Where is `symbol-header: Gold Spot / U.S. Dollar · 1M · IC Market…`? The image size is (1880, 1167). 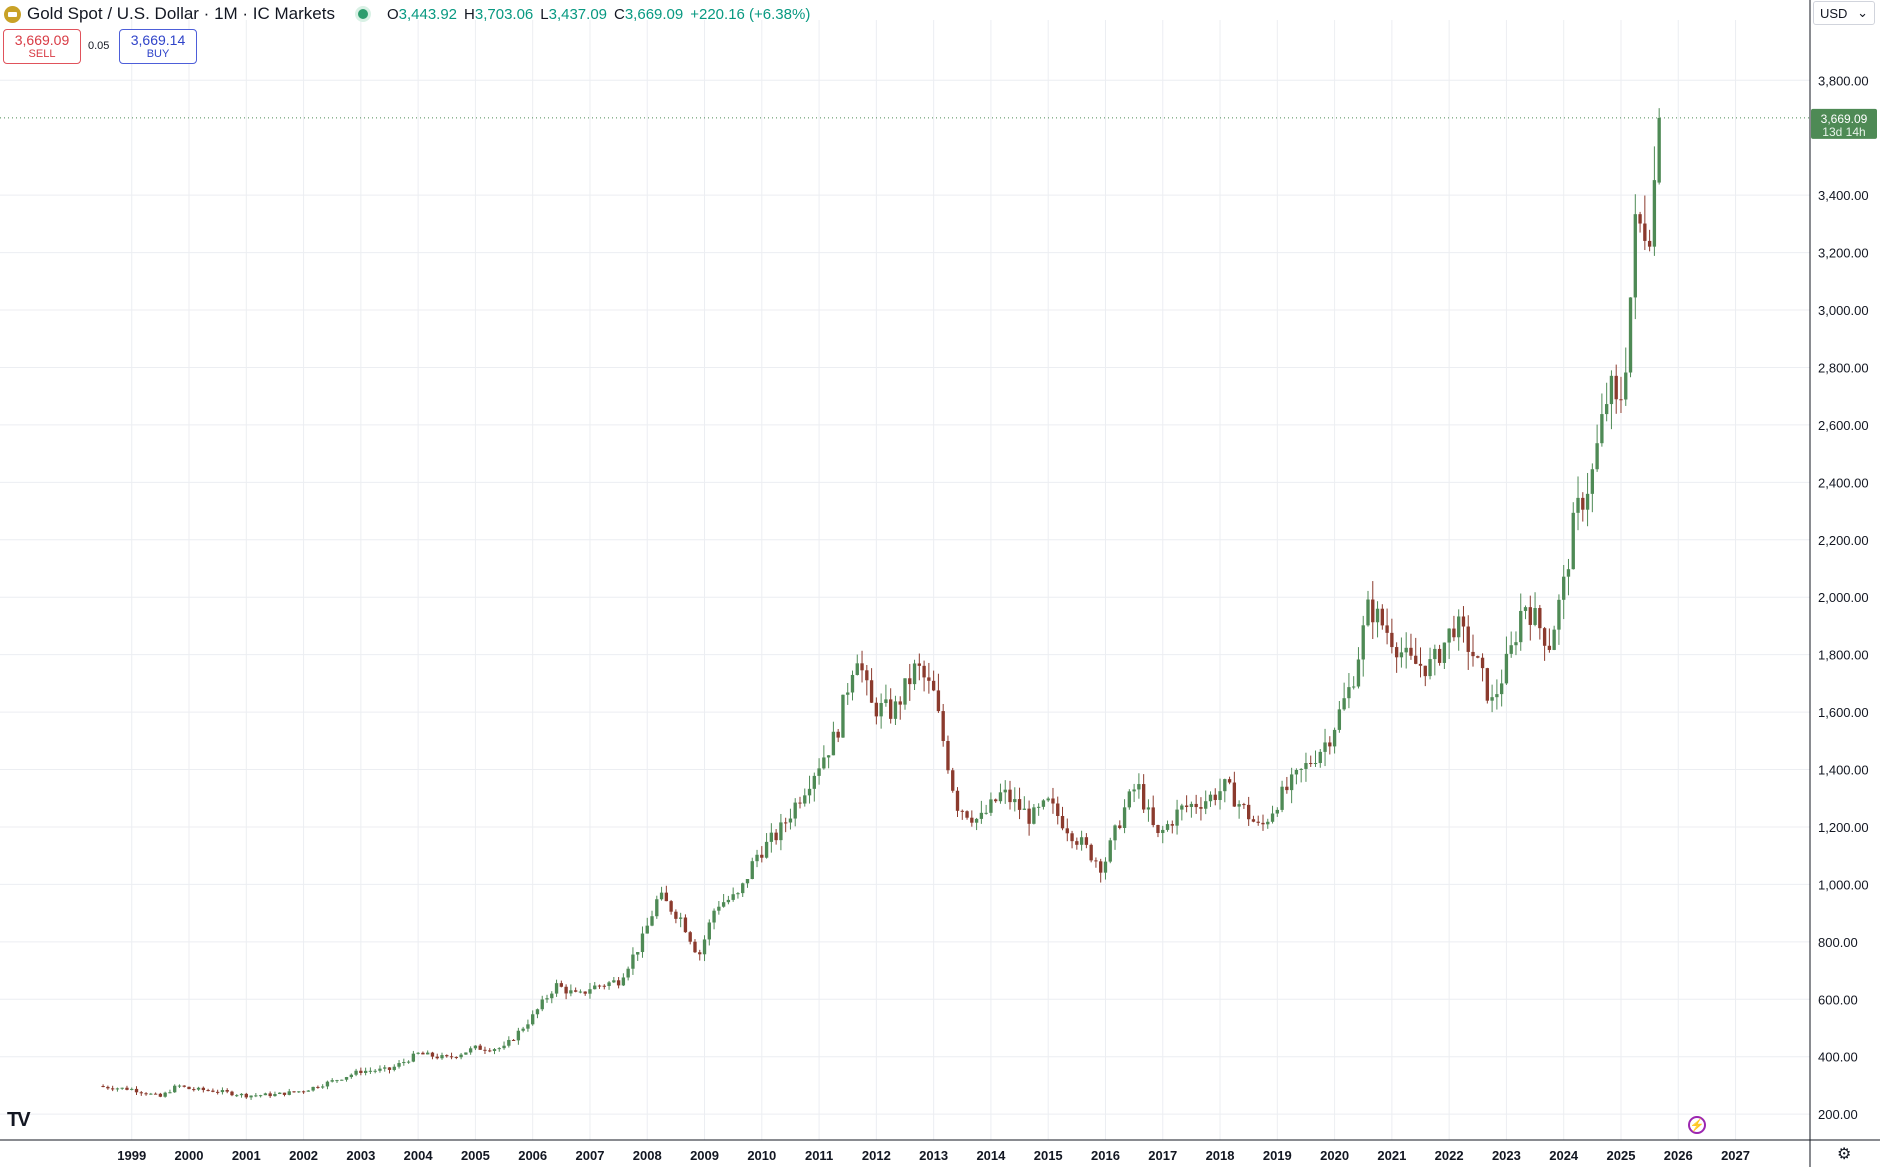 symbol-header: Gold Spot / U.S. Dollar · 1M · IC Market… is located at coordinates (407, 14).